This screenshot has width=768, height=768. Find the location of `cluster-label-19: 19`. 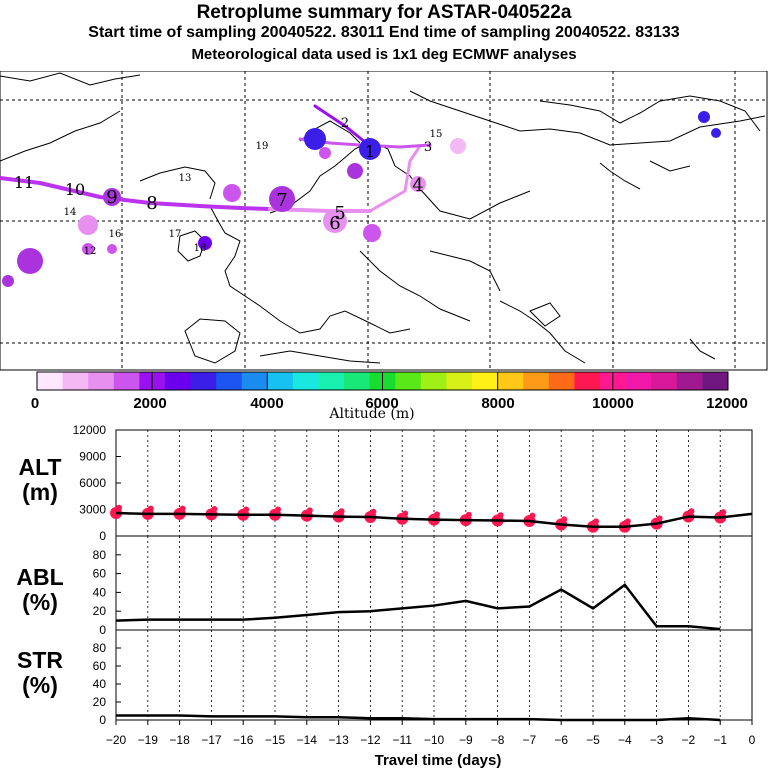

cluster-label-19: 19 is located at coordinates (262, 146).